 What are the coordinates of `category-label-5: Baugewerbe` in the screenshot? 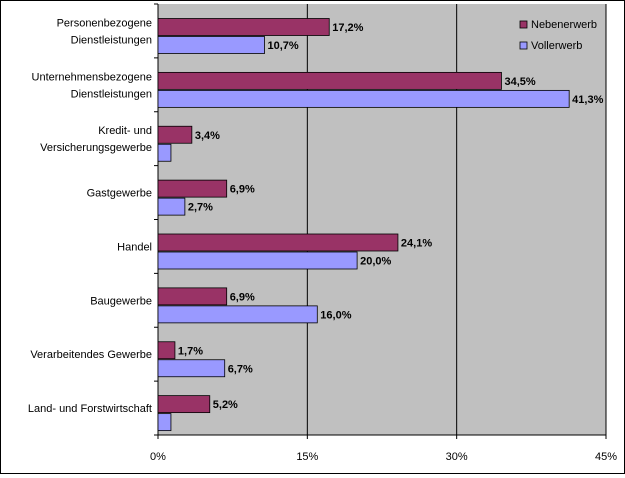 It's located at (121, 301).